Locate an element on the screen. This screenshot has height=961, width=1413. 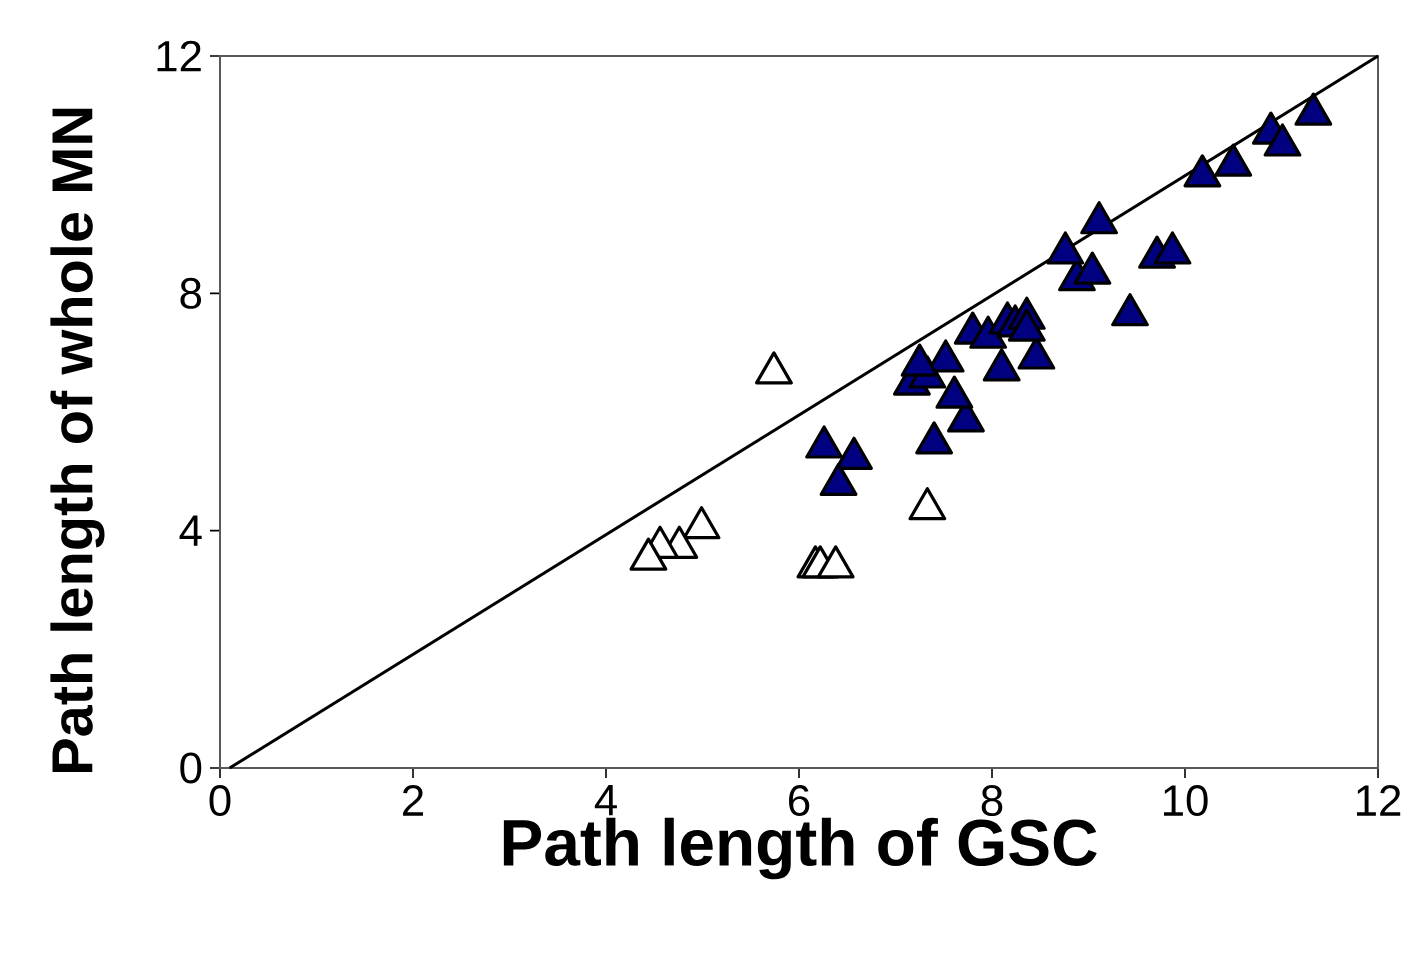
y-axis-title: Path length of whole MN is located at coordinates (77, 440).